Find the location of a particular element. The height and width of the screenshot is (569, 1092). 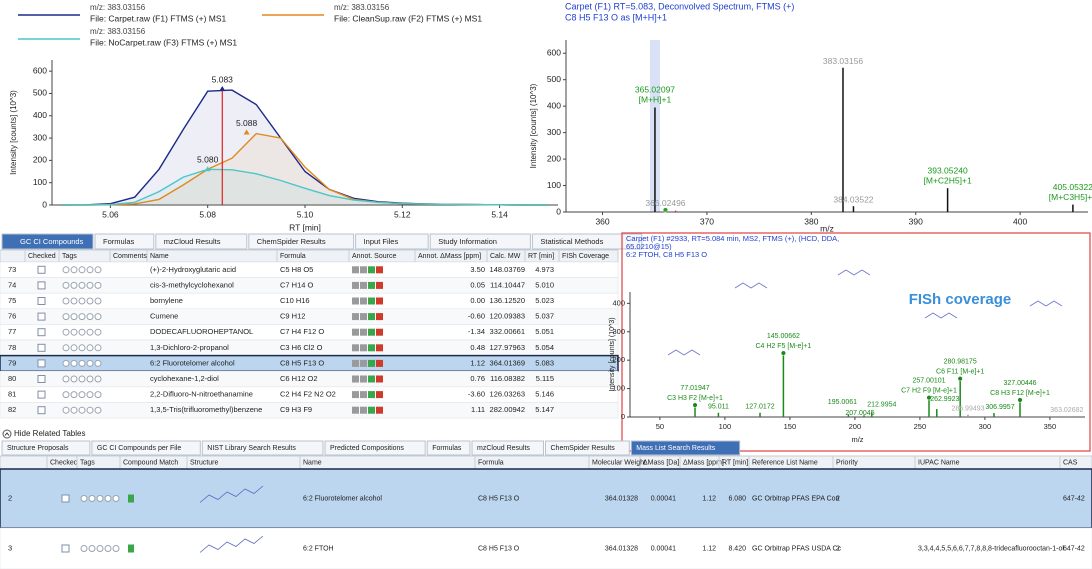

column-header: Molecular Weight is located at coordinates (619, 462).